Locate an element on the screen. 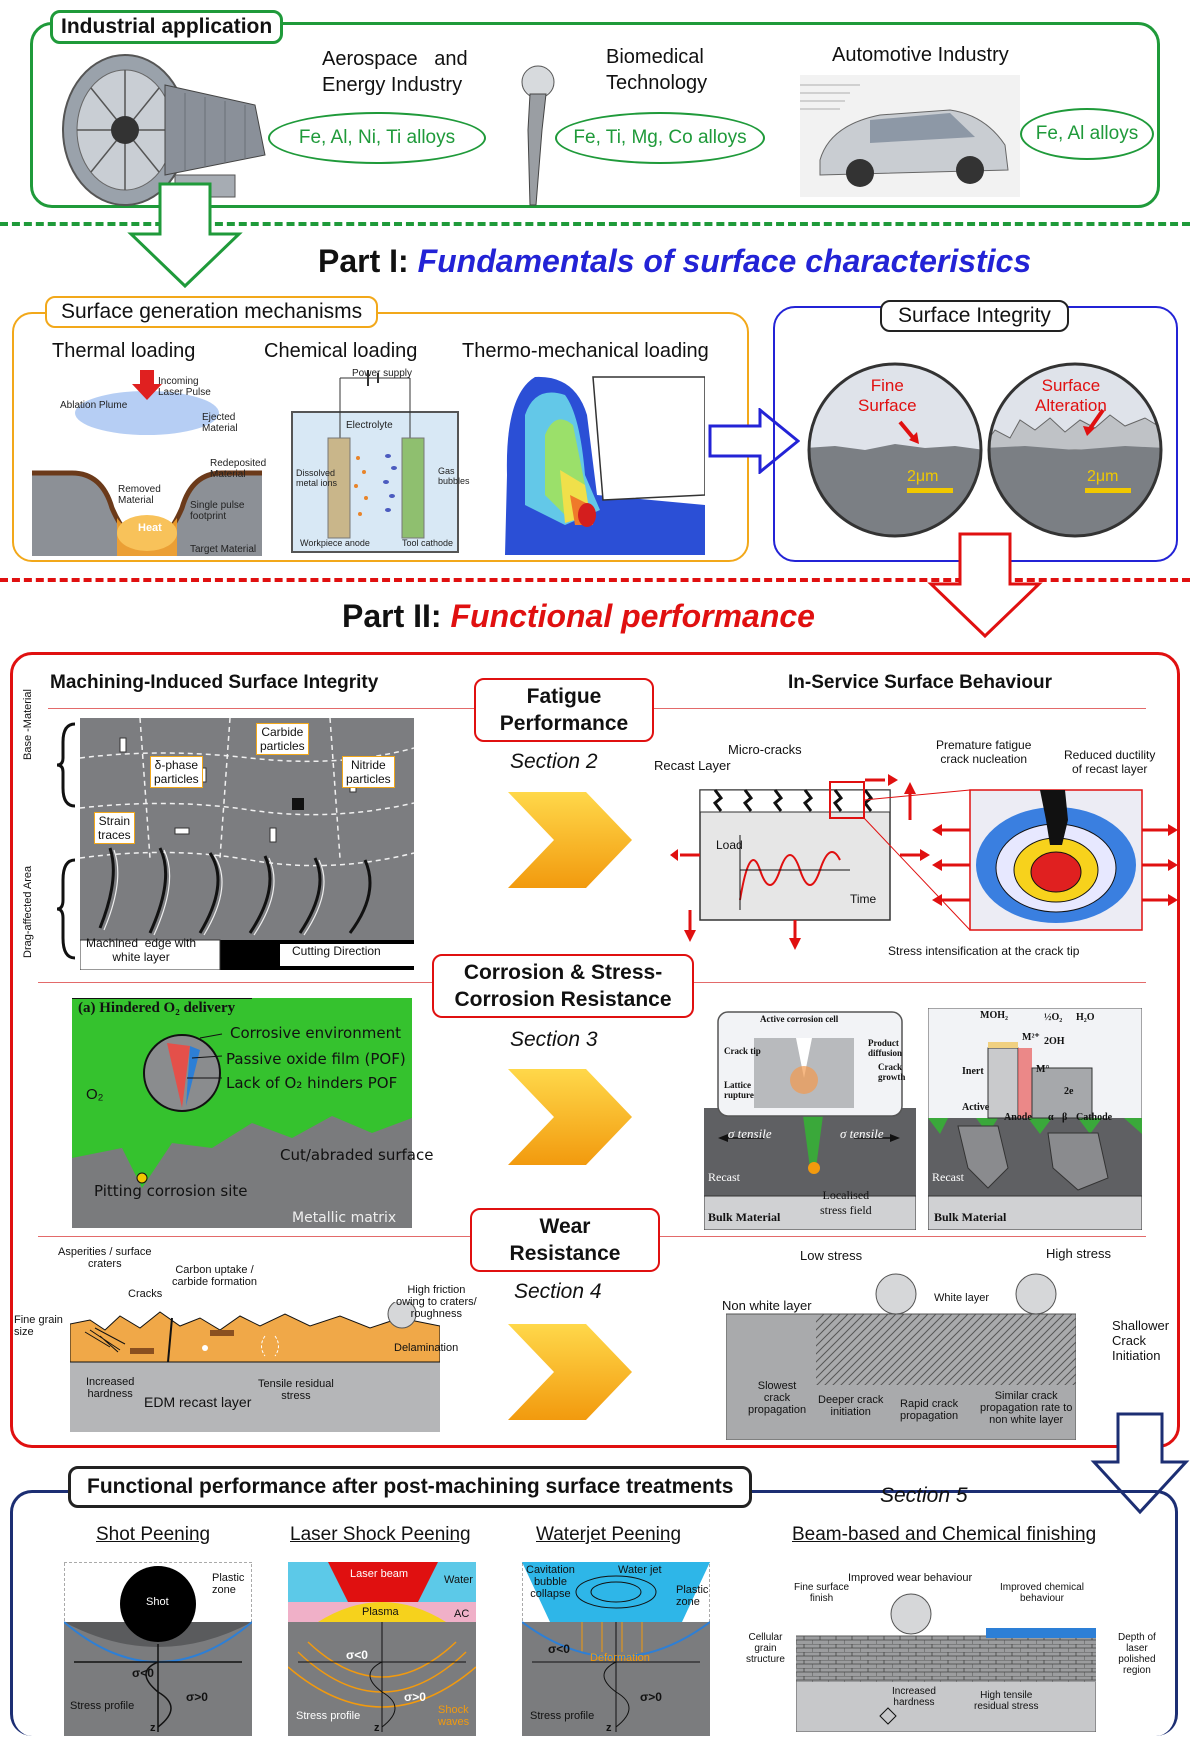 Image resolution: width=1190 pixels, height=1739 pixels. automotive-alloys: Fe, Al alloys is located at coordinates (1087, 134).